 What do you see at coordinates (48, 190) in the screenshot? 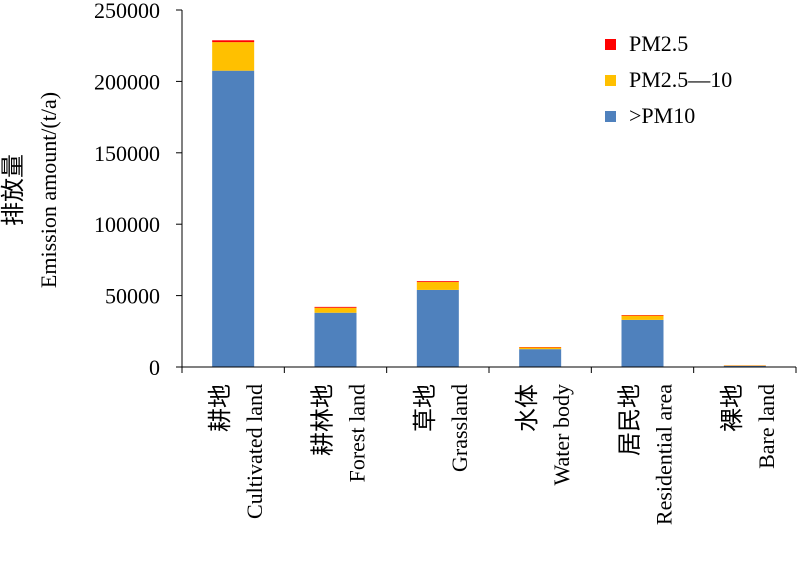
I see `y-axis-label-en: Emission amount/(t/a)` at bounding box center [48, 190].